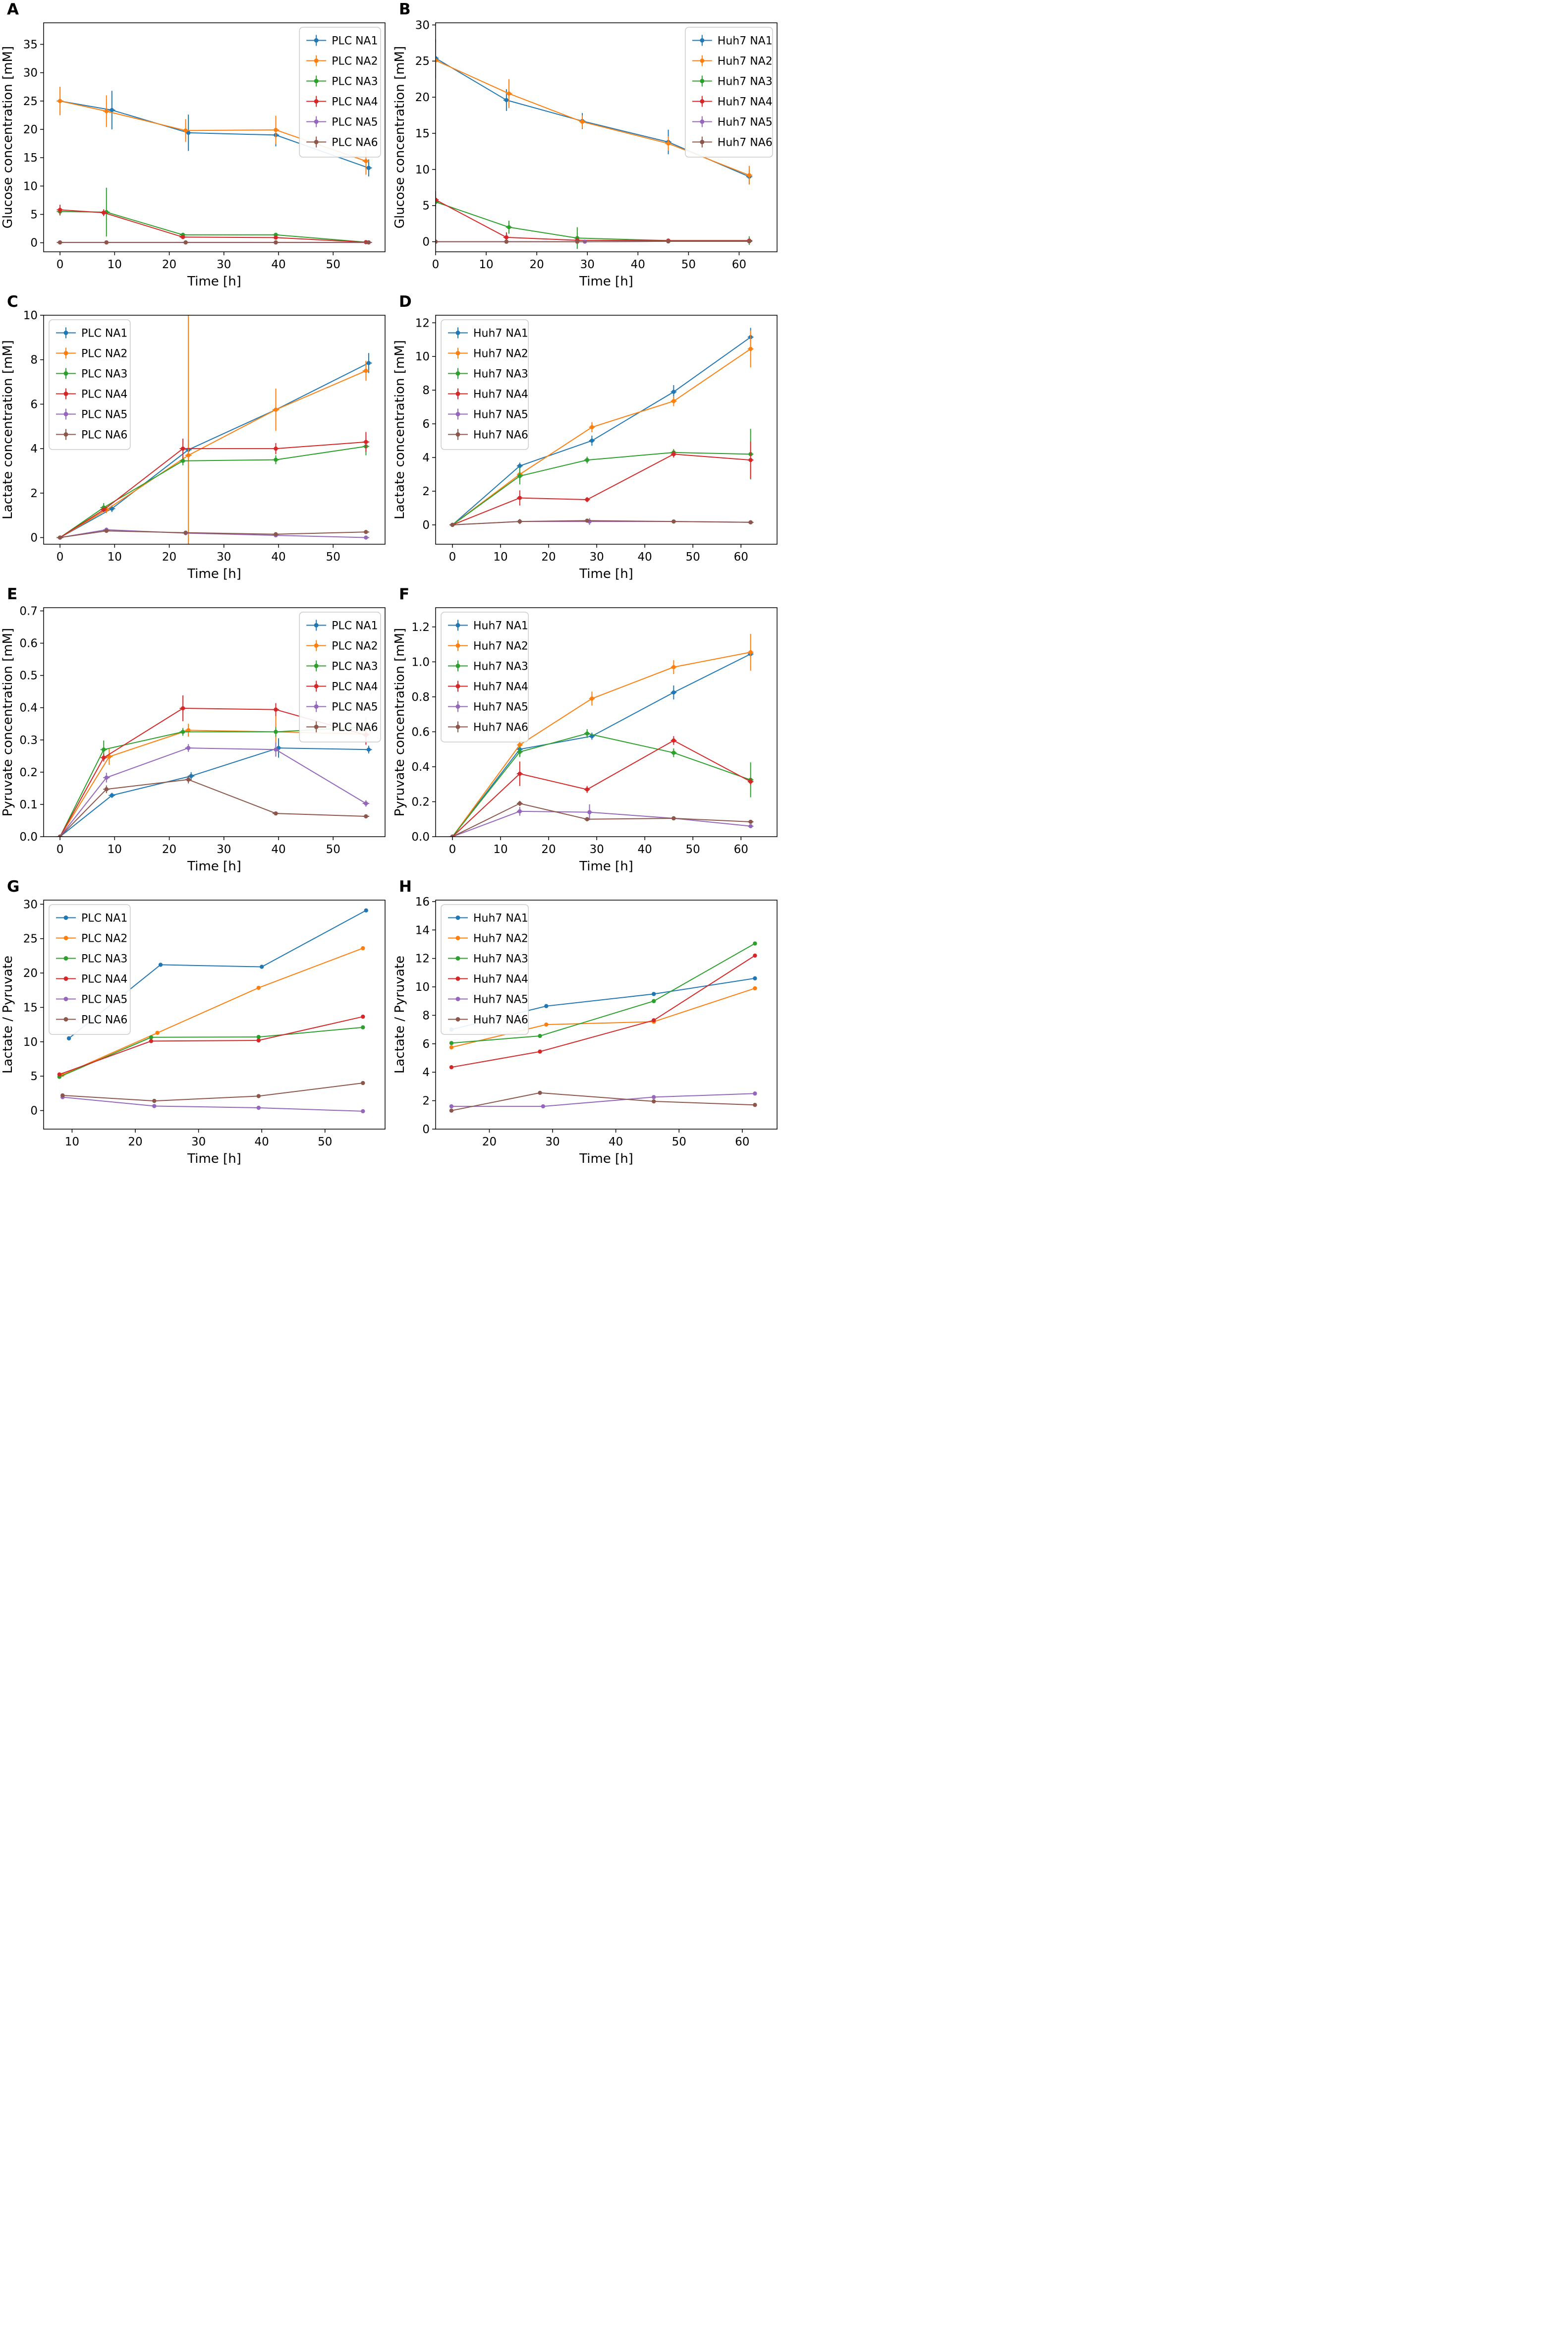 This screenshot has height=2340, width=1568. I want to click on series-huh7-na6, so click(603, 1101).